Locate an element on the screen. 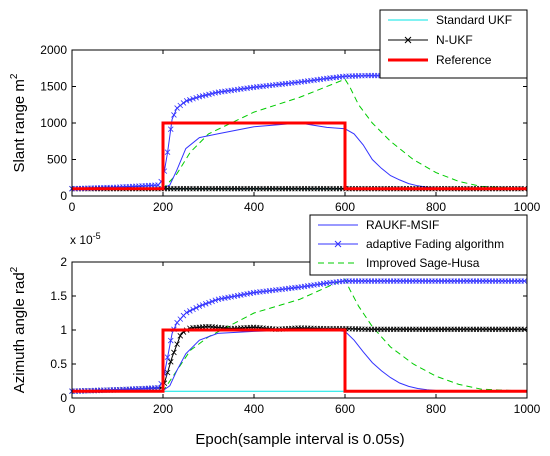 The image size is (550, 456). top-xtick-label: 0 is located at coordinates (72, 207).